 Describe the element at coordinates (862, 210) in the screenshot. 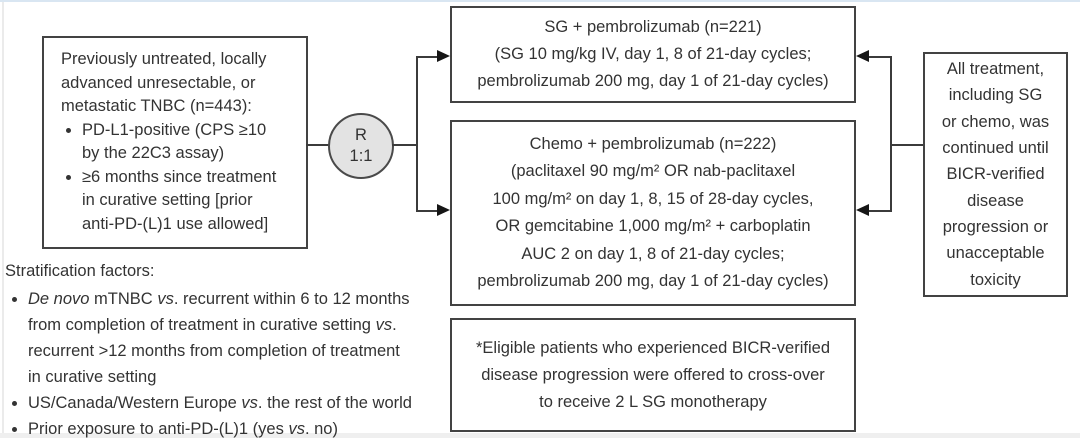

I see `arrowhead-into-chemo-box-right` at that location.